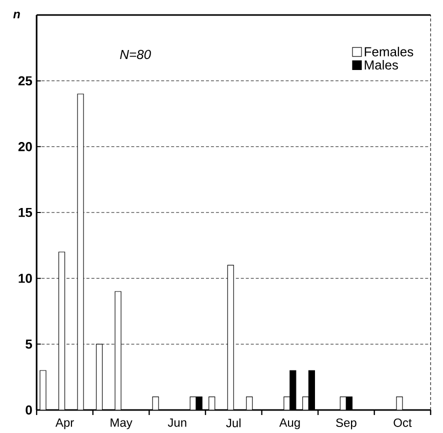 This screenshot has height=433, width=443. What do you see at coordinates (25, 212) in the screenshot?
I see `y-tick-label: 15` at bounding box center [25, 212].